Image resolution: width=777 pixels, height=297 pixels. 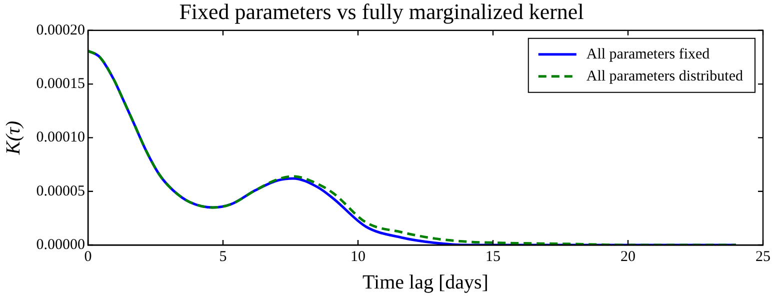 I want to click on y-tick-label: 0.00015, so click(x=60, y=84).